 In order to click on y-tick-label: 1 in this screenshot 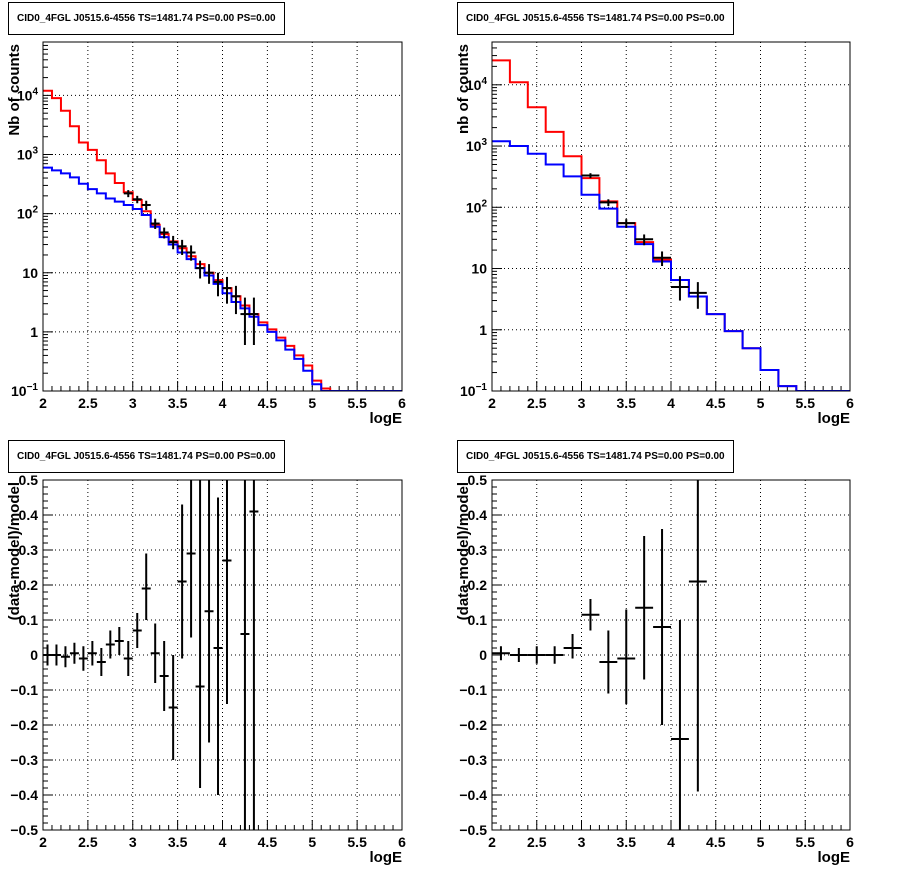, I will do `click(34, 332)`.